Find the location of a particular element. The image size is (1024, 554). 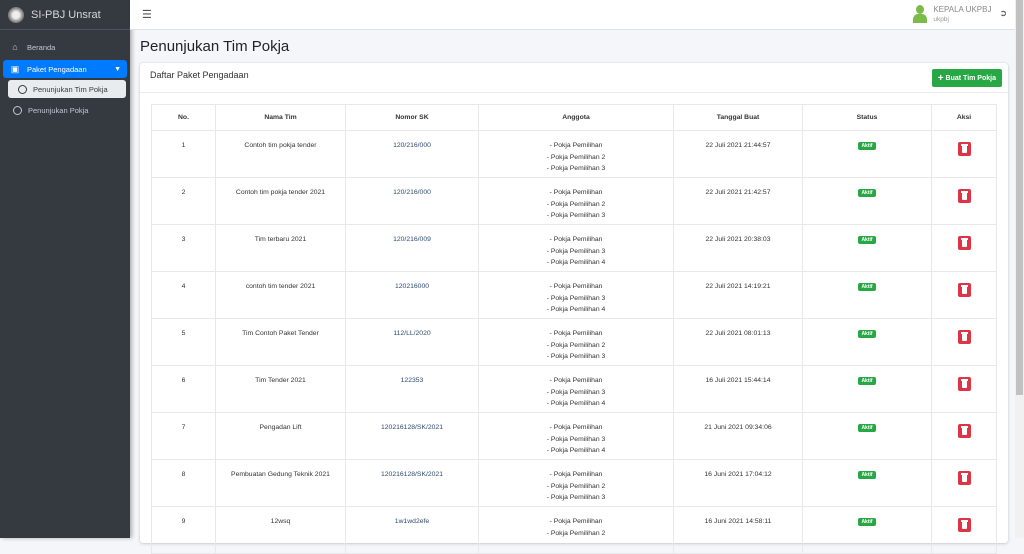

sidebar-item-penunjukan-tim-pokja: Penunjukan Tim Pokja is located at coordinates (67, 89).